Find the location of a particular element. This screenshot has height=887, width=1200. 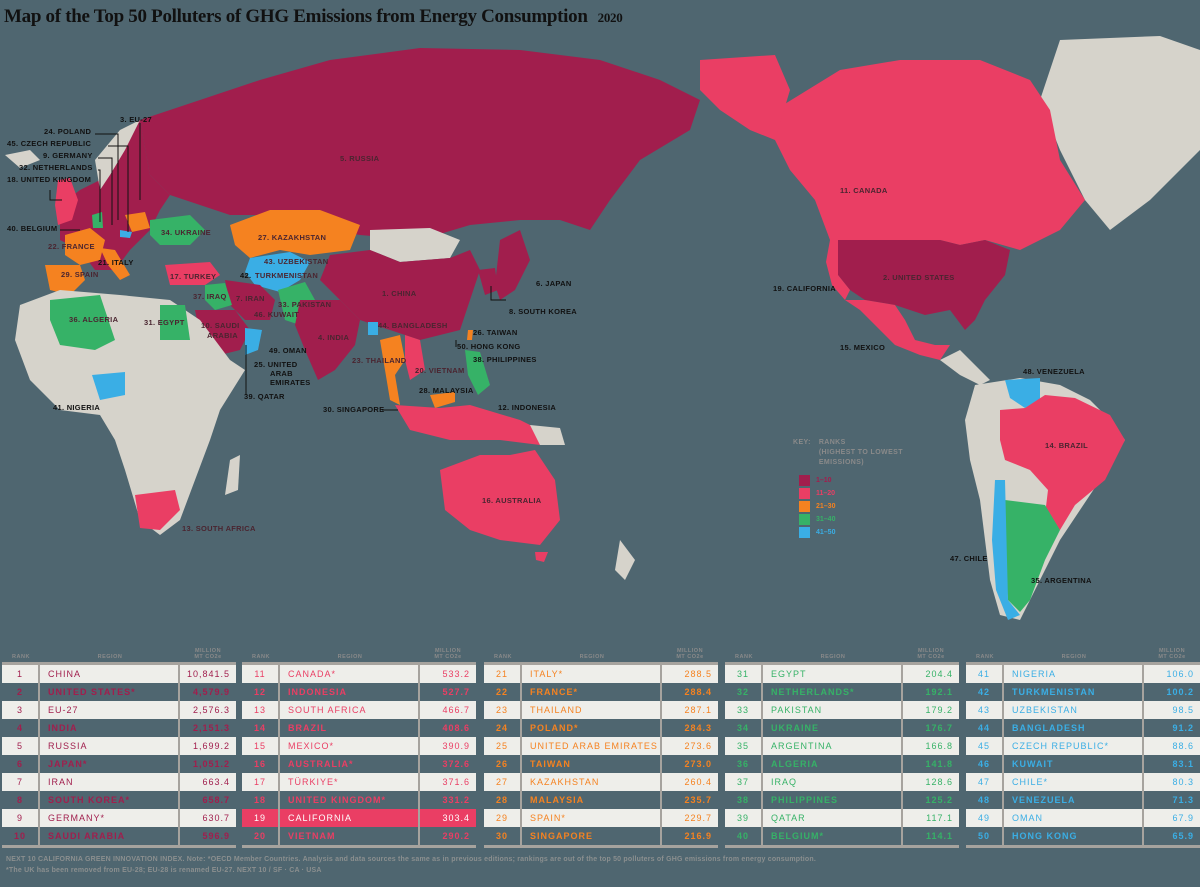

region-cell: KUWAIT is located at coordinates (1074, 764).